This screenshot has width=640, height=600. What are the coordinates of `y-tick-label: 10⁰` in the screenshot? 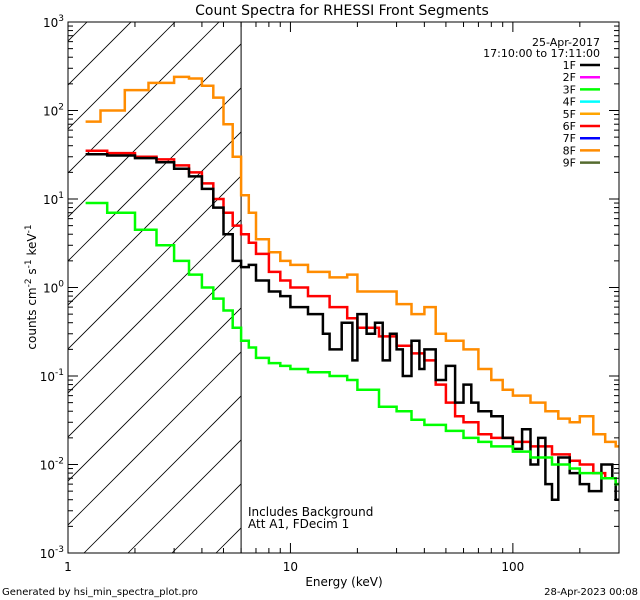 It's located at (53, 288).